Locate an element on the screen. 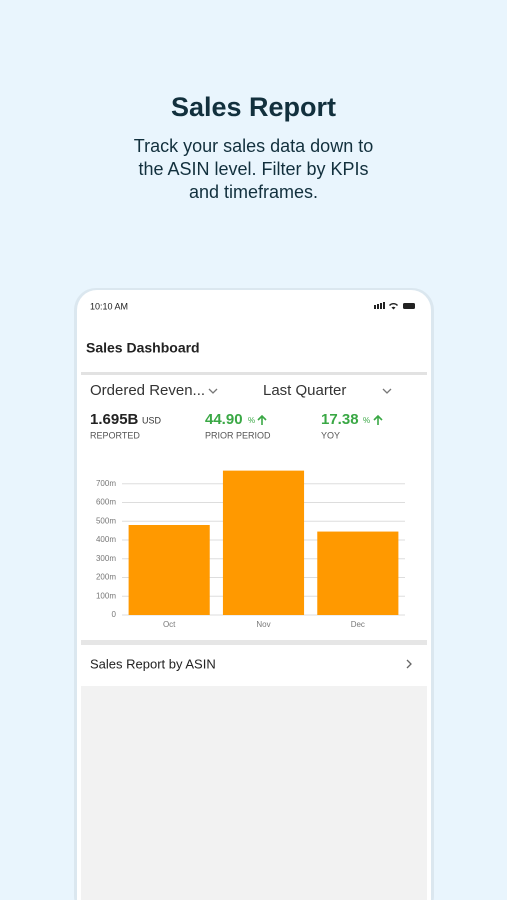 The height and width of the screenshot is (900, 507). screen-title: Sales Dashboard is located at coordinates (143, 348).